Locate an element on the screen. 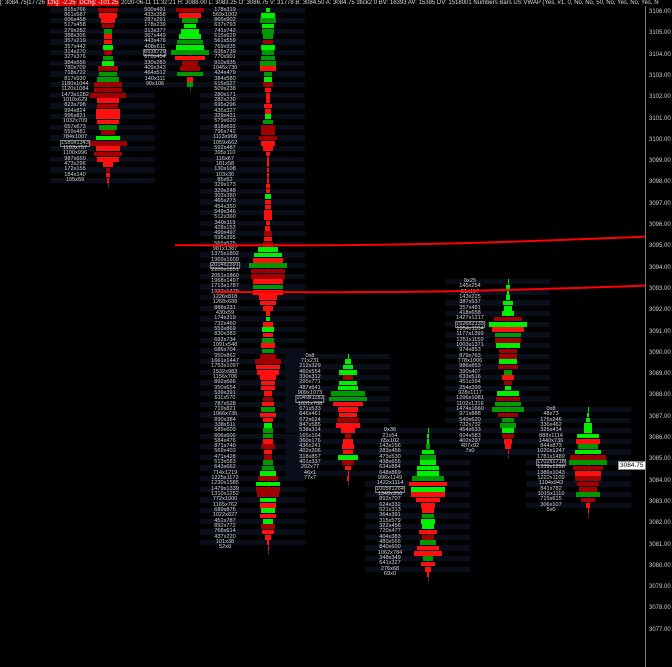 The image size is (672, 667). bid-ask-label: 69x0 is located at coordinates (390, 573).